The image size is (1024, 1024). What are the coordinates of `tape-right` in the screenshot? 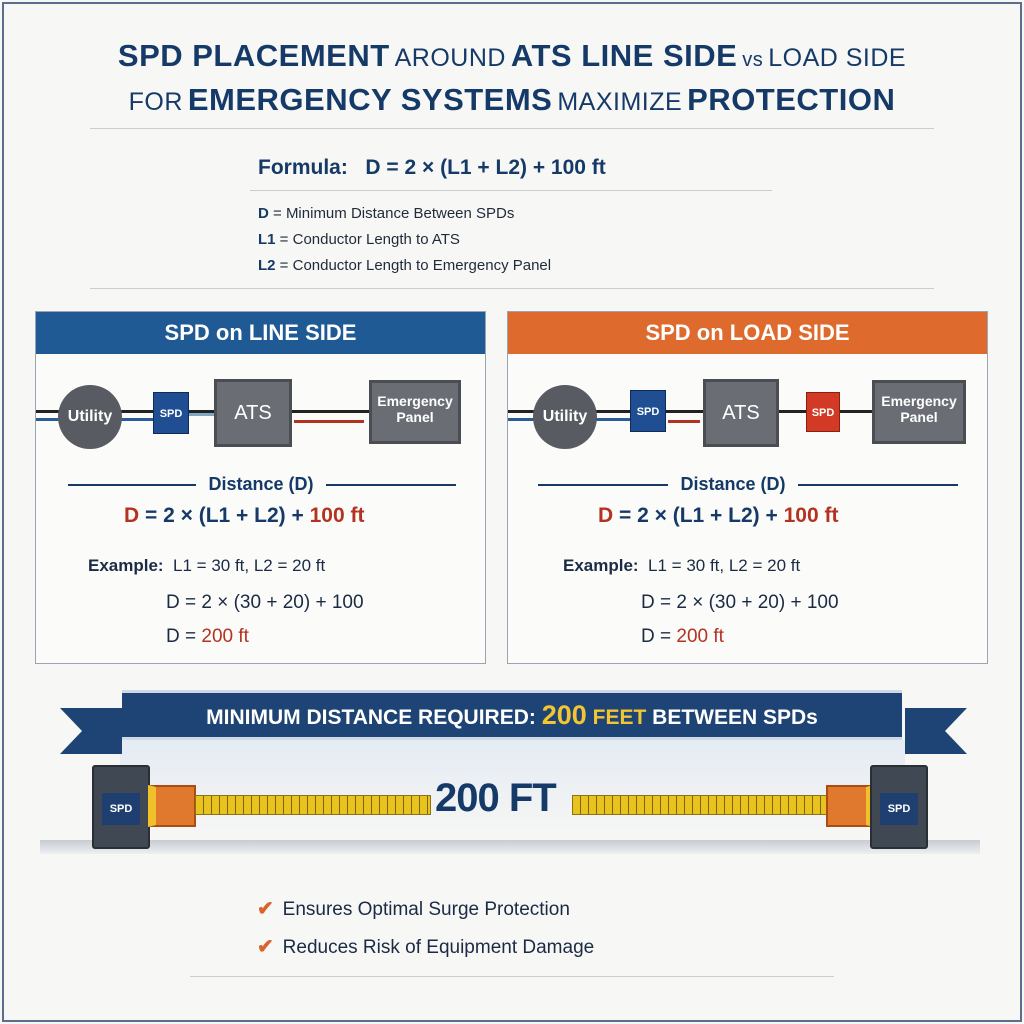 It's located at (700, 805).